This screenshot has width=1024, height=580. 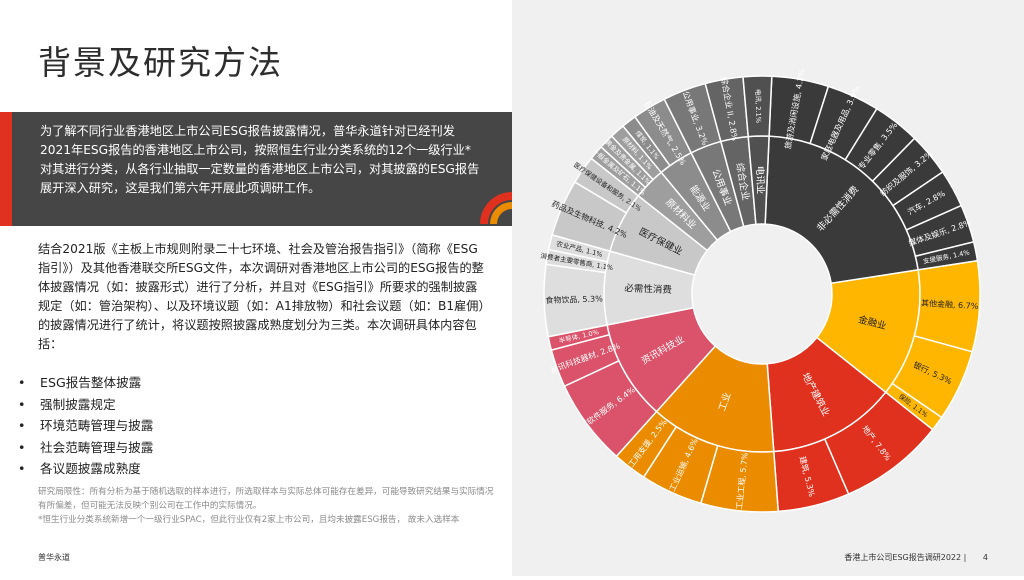 I want to click on page-title: 背景及研究方法, so click(x=160, y=62).